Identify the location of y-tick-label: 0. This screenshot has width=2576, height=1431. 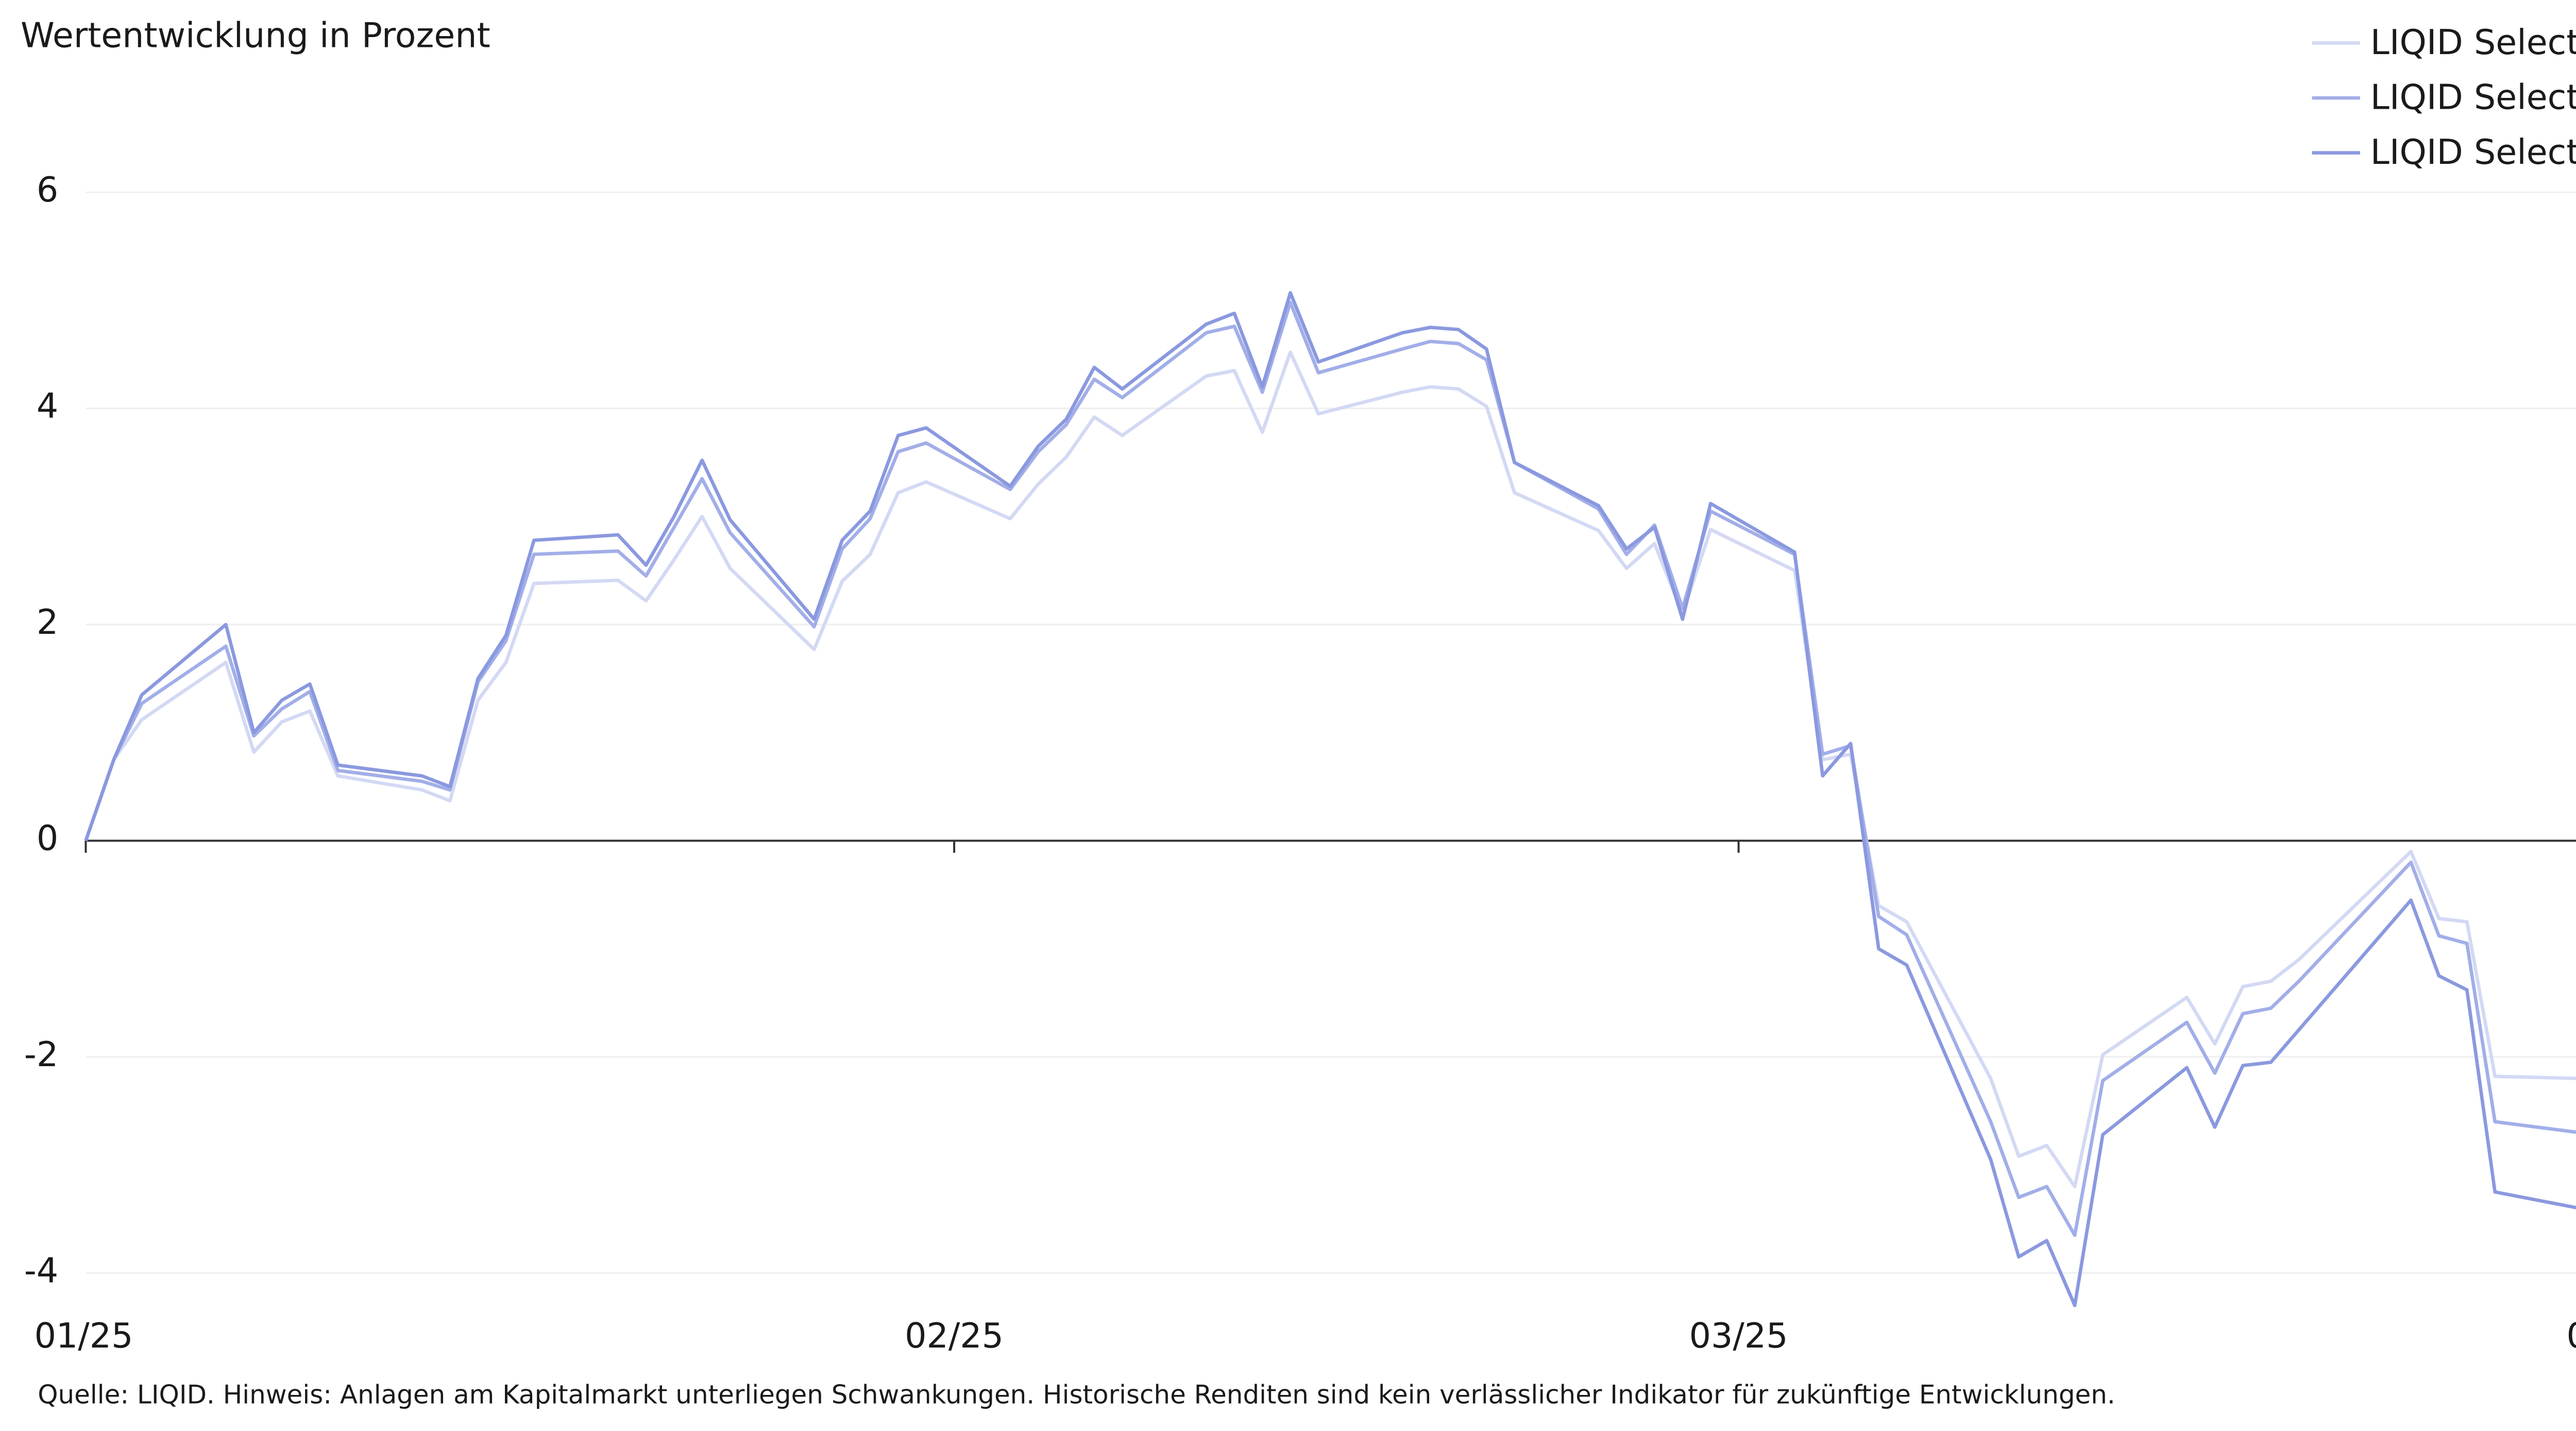
(47, 838).